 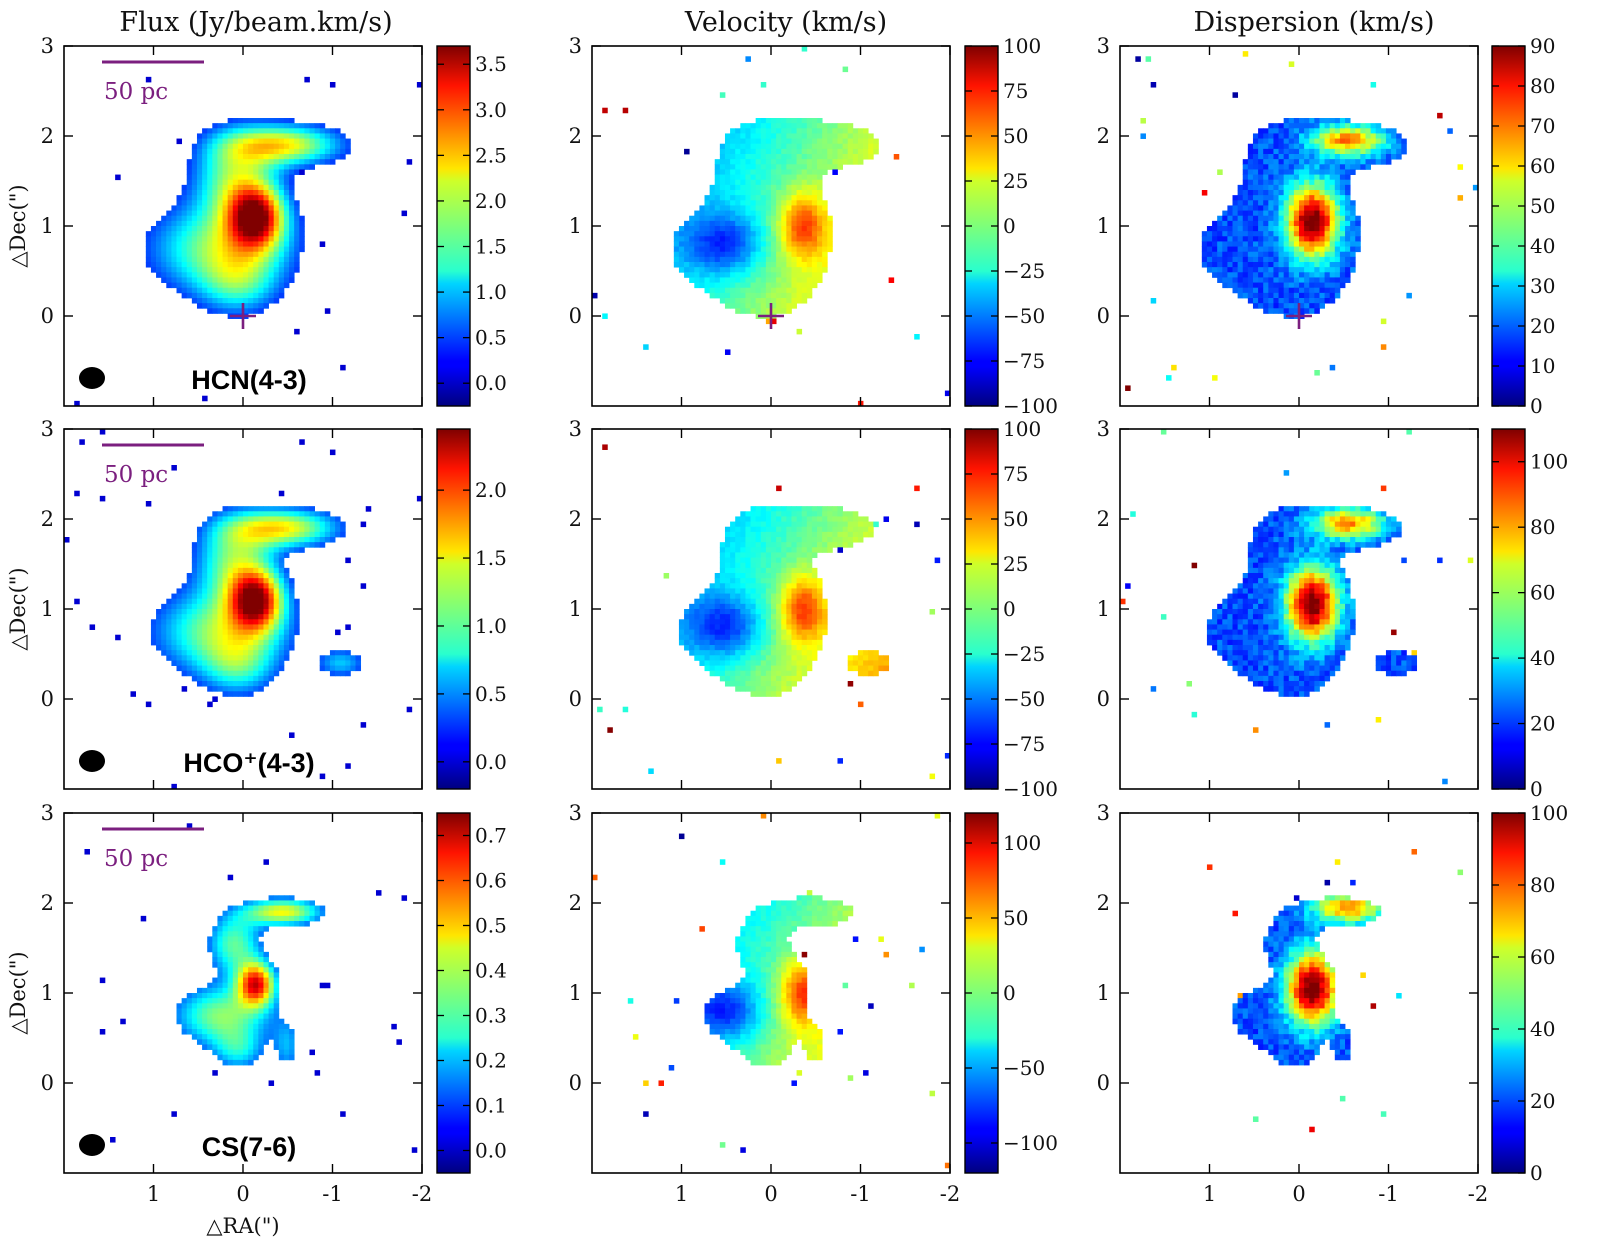 What do you see at coordinates (249, 1147) in the screenshot?
I see `molecule-label: CS(7-6)` at bounding box center [249, 1147].